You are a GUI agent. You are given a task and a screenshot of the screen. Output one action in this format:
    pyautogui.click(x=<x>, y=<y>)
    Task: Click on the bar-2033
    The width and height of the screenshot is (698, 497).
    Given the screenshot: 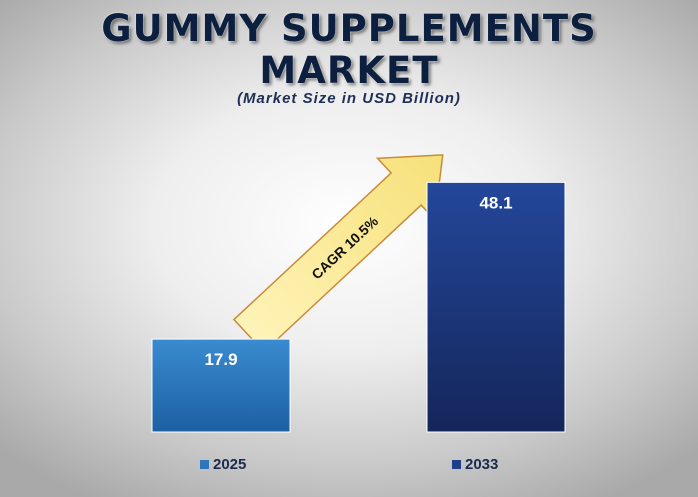 What is the action you would take?
    pyautogui.click(x=496, y=307)
    